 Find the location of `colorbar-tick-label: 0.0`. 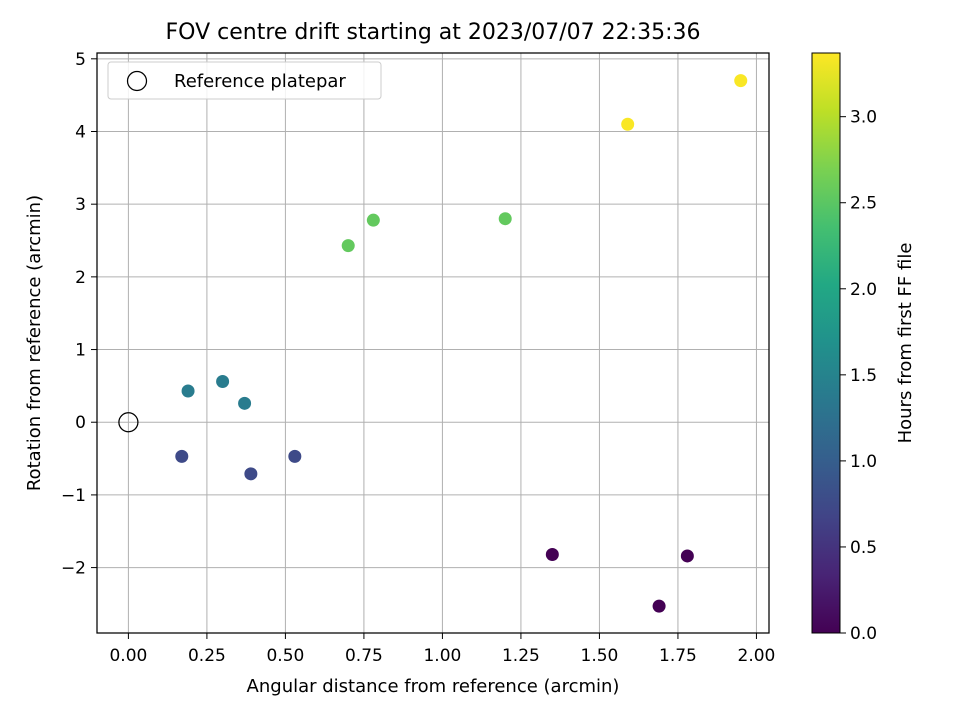

colorbar-tick-label: 0.0 is located at coordinates (863, 634).